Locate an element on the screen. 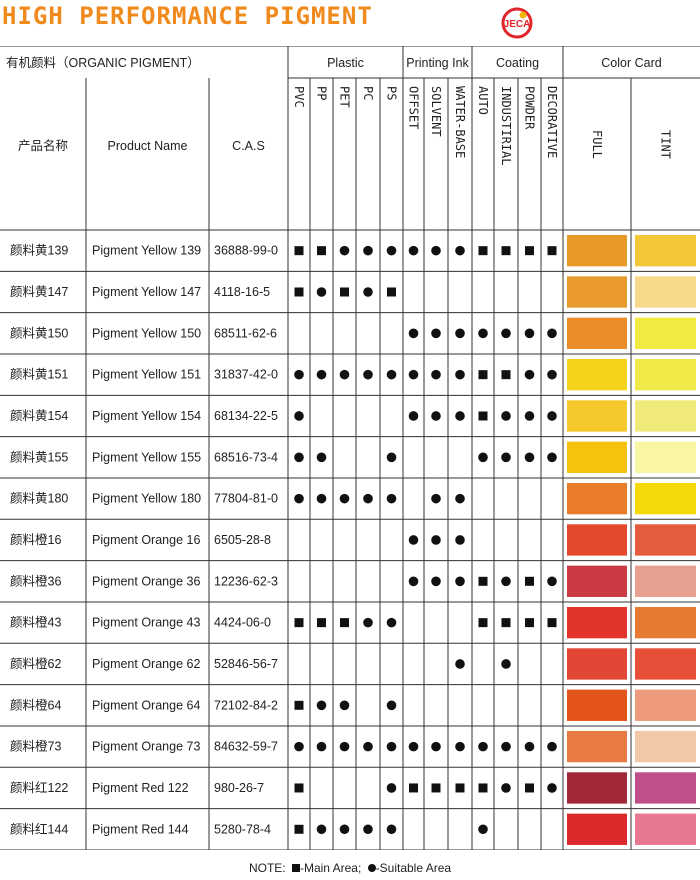 The image size is (700, 880). logo-ring is located at coordinates (517, 23).